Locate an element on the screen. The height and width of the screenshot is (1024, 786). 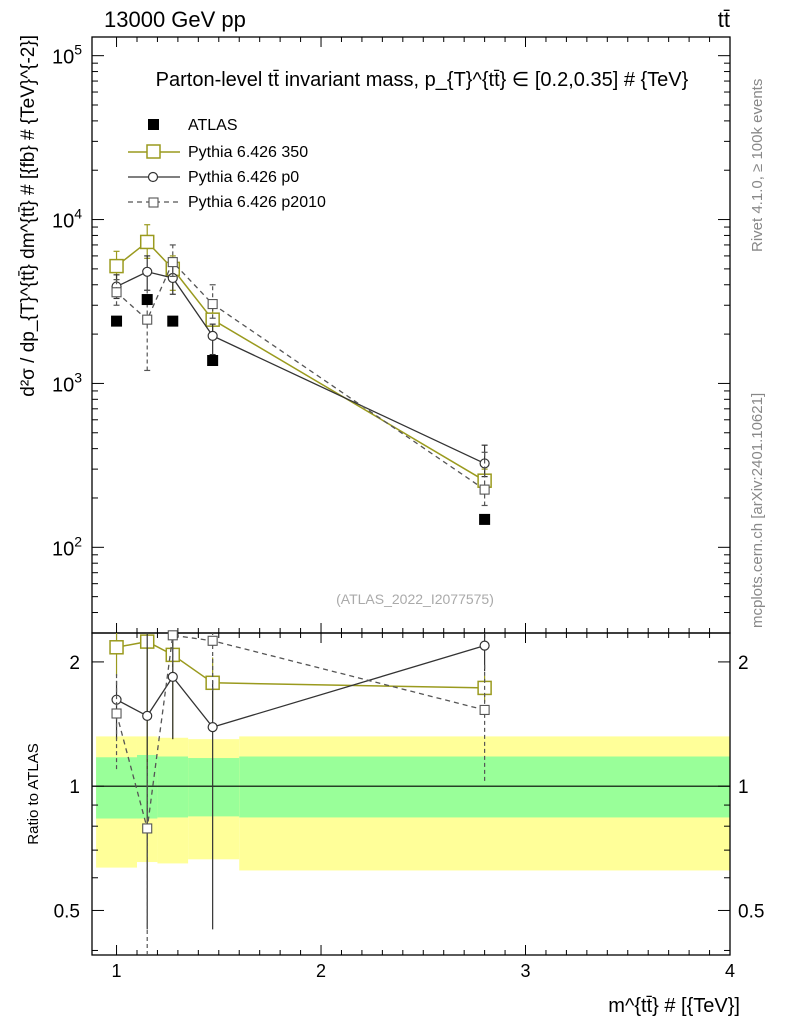
mcplots-text: mcplots.cern.ch [arXiv:2401.10621] is located at coordinates (757, 510).